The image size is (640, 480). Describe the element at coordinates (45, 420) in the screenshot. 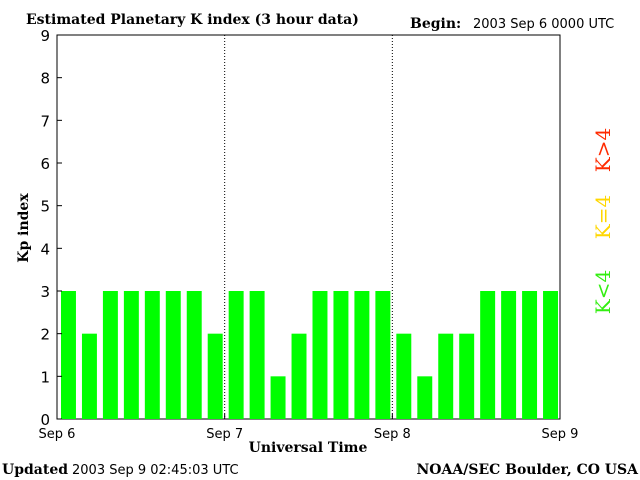

I see `y-tick-label: 0` at that location.